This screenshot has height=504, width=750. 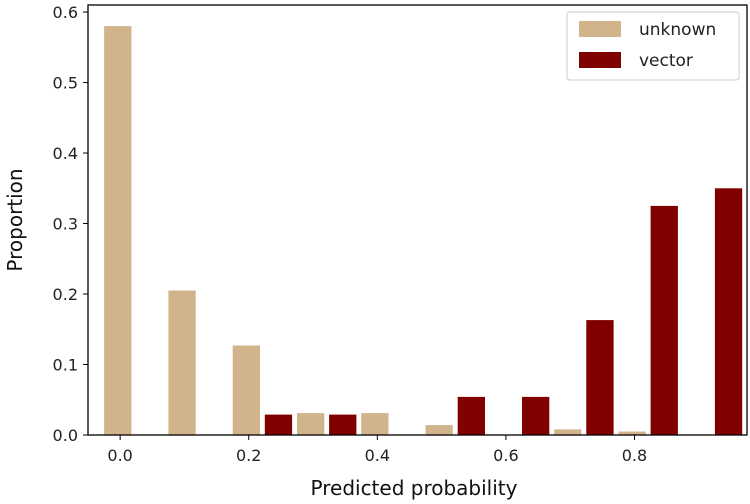 What do you see at coordinates (600, 60) in the screenshot?
I see `legend-swatch-vector` at bounding box center [600, 60].